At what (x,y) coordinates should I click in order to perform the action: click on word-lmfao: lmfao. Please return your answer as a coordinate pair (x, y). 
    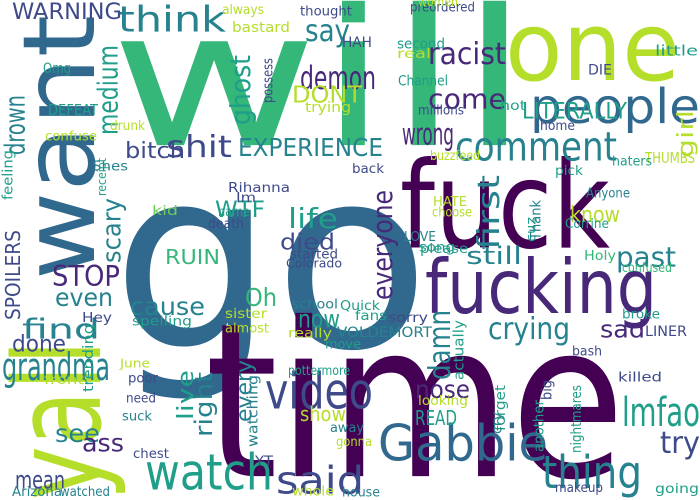
    Looking at the image, I should click on (661, 413).